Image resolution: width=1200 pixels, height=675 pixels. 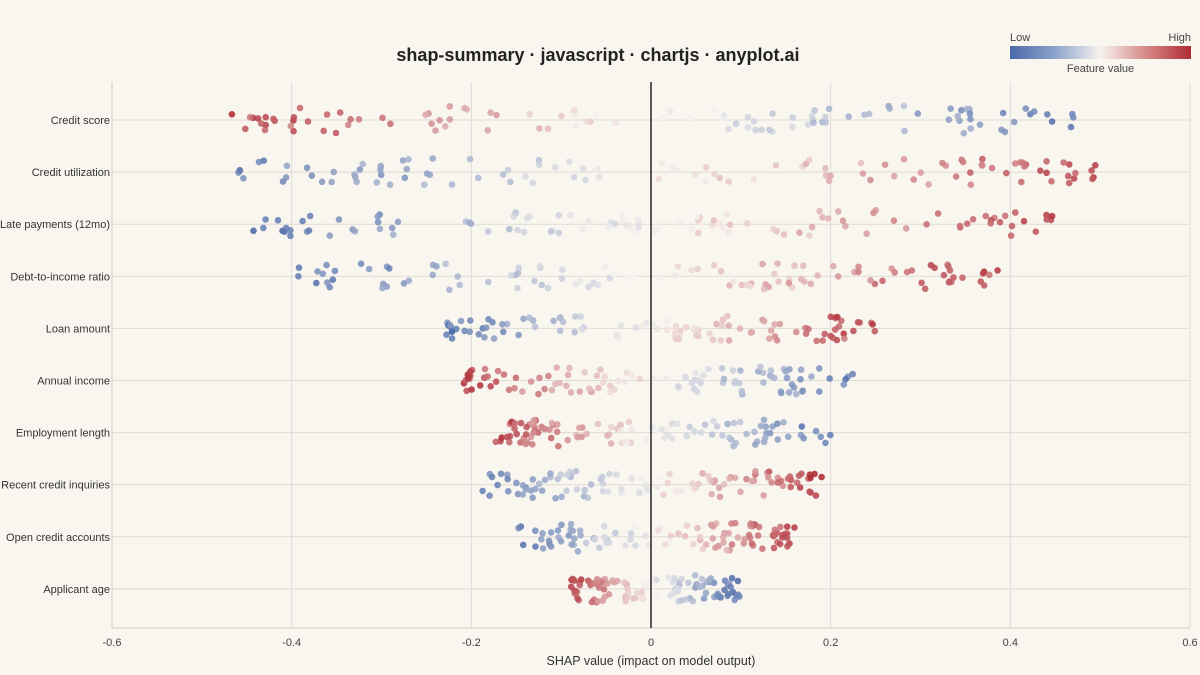 I want to click on feature-label: Credit utilization, so click(x=71, y=173).